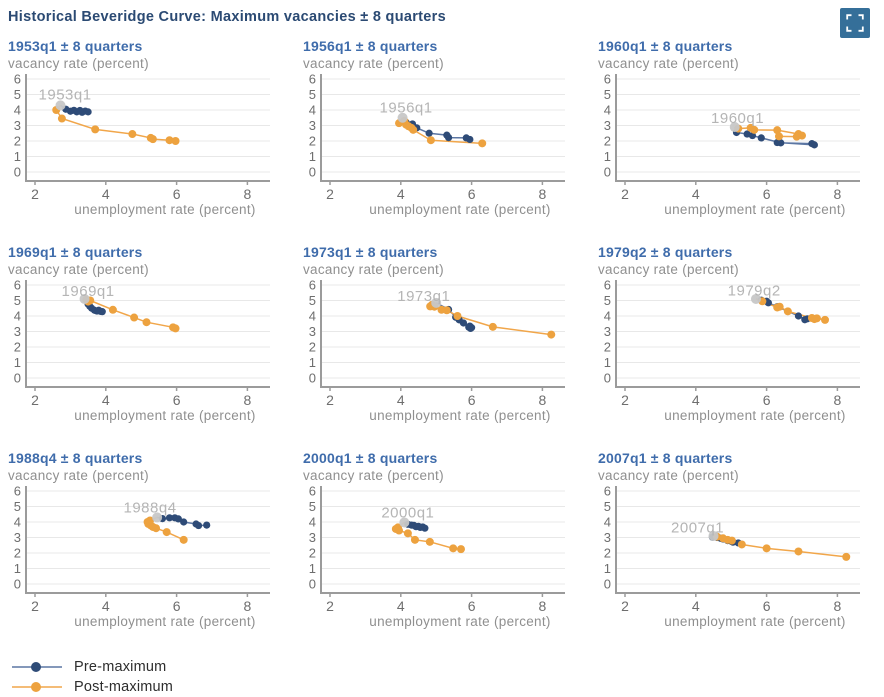 The height and width of the screenshot is (697, 884). I want to click on legend-item-pre-maximum: Pre-maximum, so click(447, 667).